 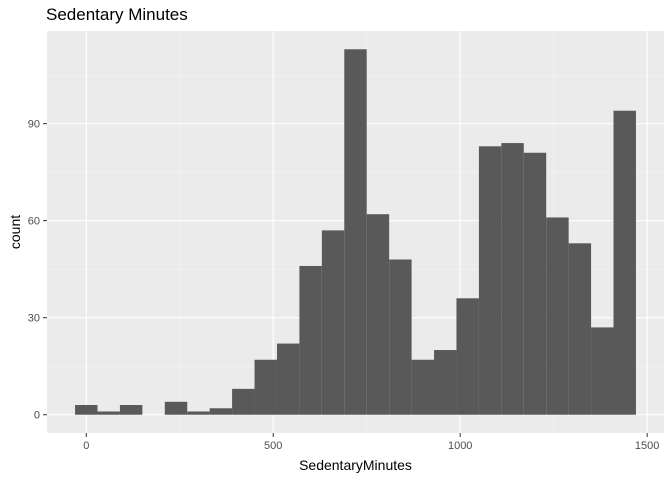 I want to click on y-tick-label: 0, so click(x=37, y=416).